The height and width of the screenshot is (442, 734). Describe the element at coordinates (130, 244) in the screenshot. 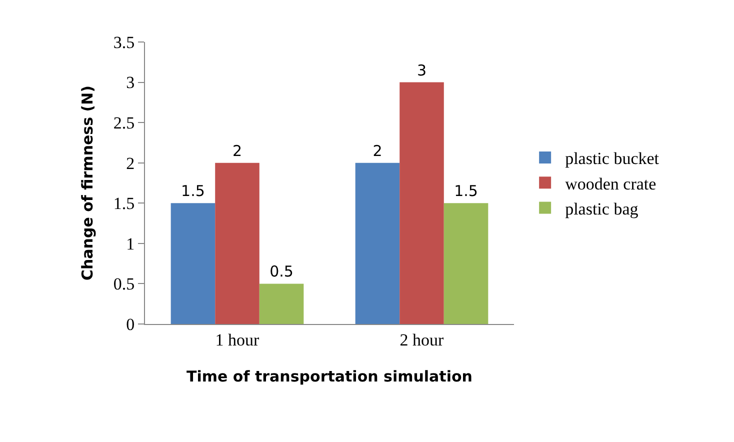

I see `y-tick-label: 1` at that location.